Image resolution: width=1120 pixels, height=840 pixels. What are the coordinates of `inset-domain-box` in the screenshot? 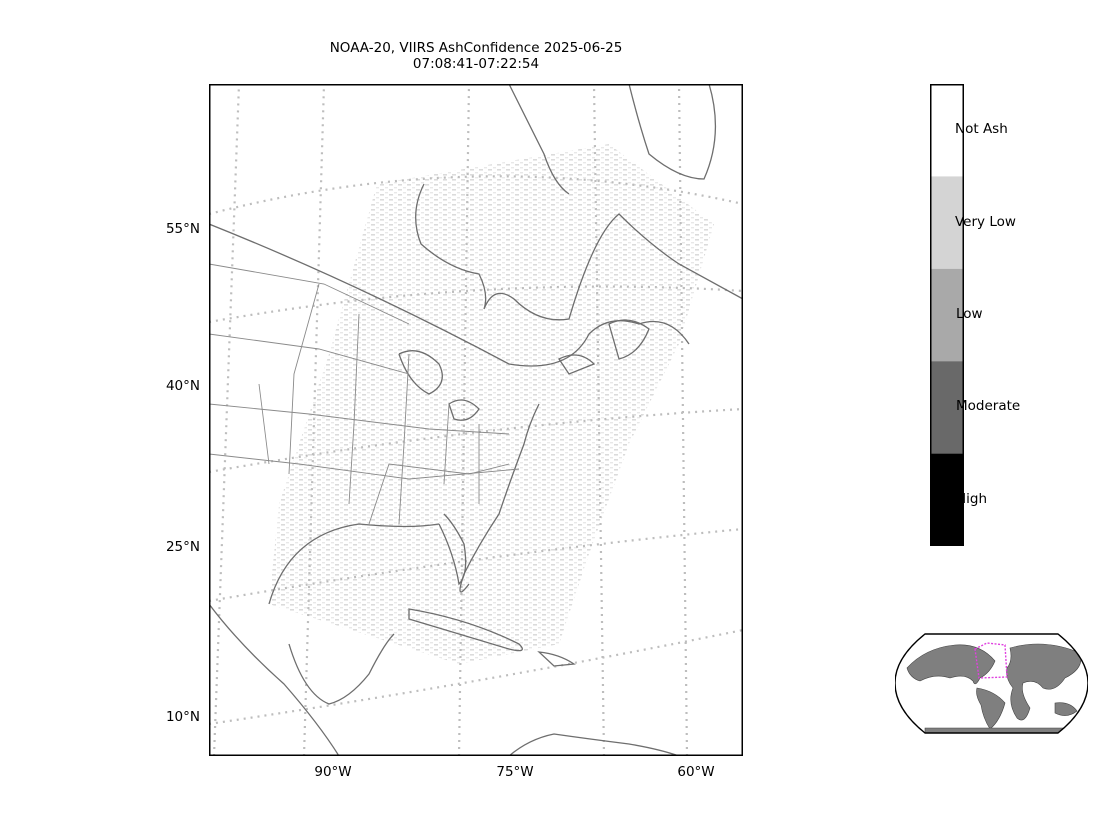 It's located at (991, 660).